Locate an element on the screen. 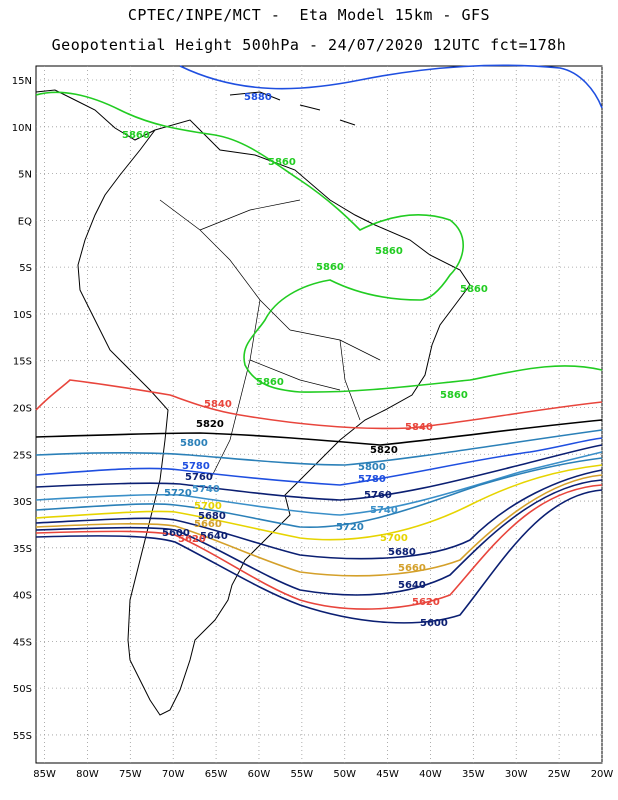 The image size is (618, 800). lat-tick-label: 35S is located at coordinates (22, 549).